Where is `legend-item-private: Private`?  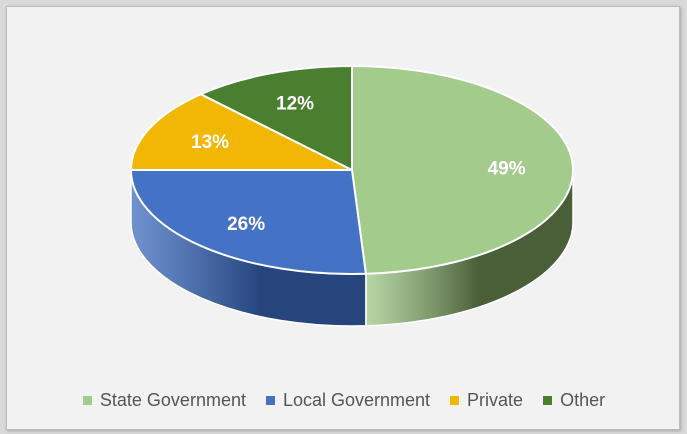 legend-item-private: Private is located at coordinates (486, 400).